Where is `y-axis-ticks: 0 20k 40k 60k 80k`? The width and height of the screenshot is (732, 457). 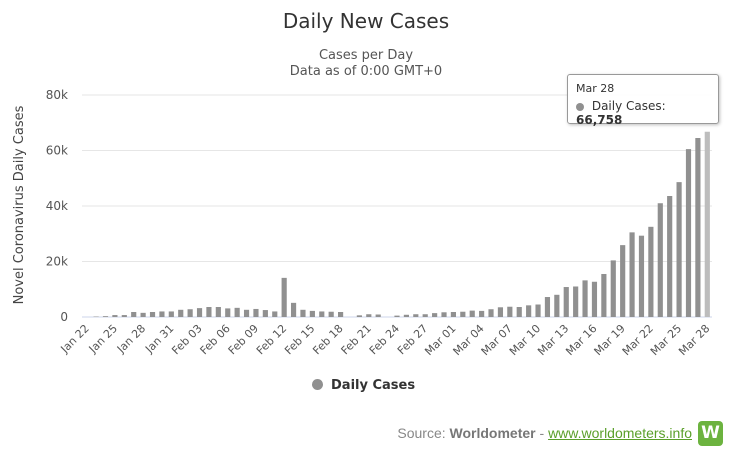
y-axis-ticks: 0 20k 40k 60k 80k is located at coordinates (57, 206).